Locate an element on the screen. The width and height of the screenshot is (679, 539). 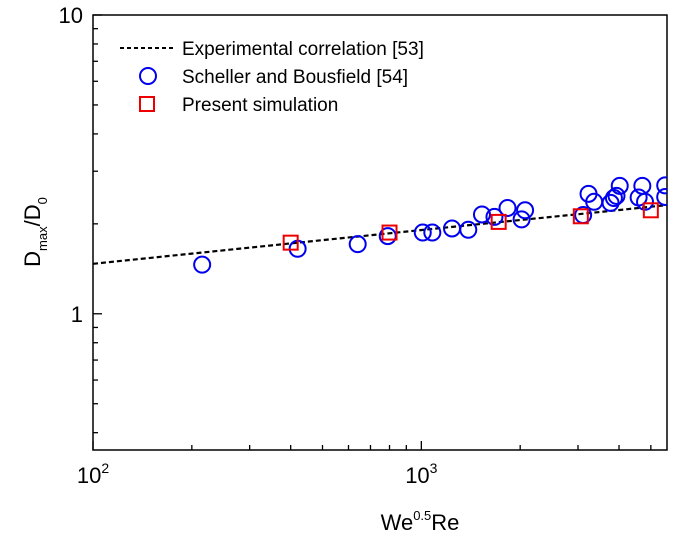
scheller-bousfield-series is located at coordinates (430, 225).